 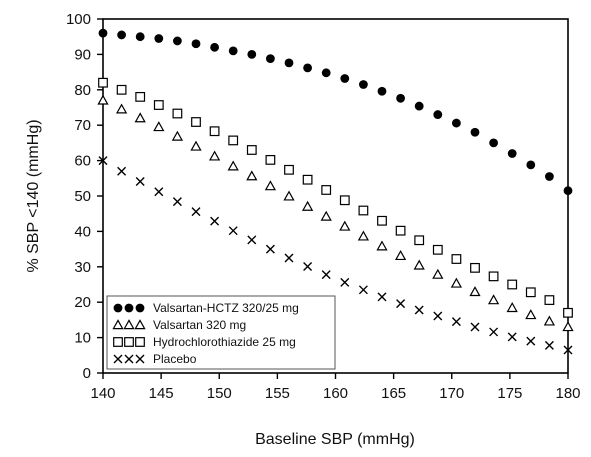 I want to click on y-tick-label: 70, so click(x=82, y=125).